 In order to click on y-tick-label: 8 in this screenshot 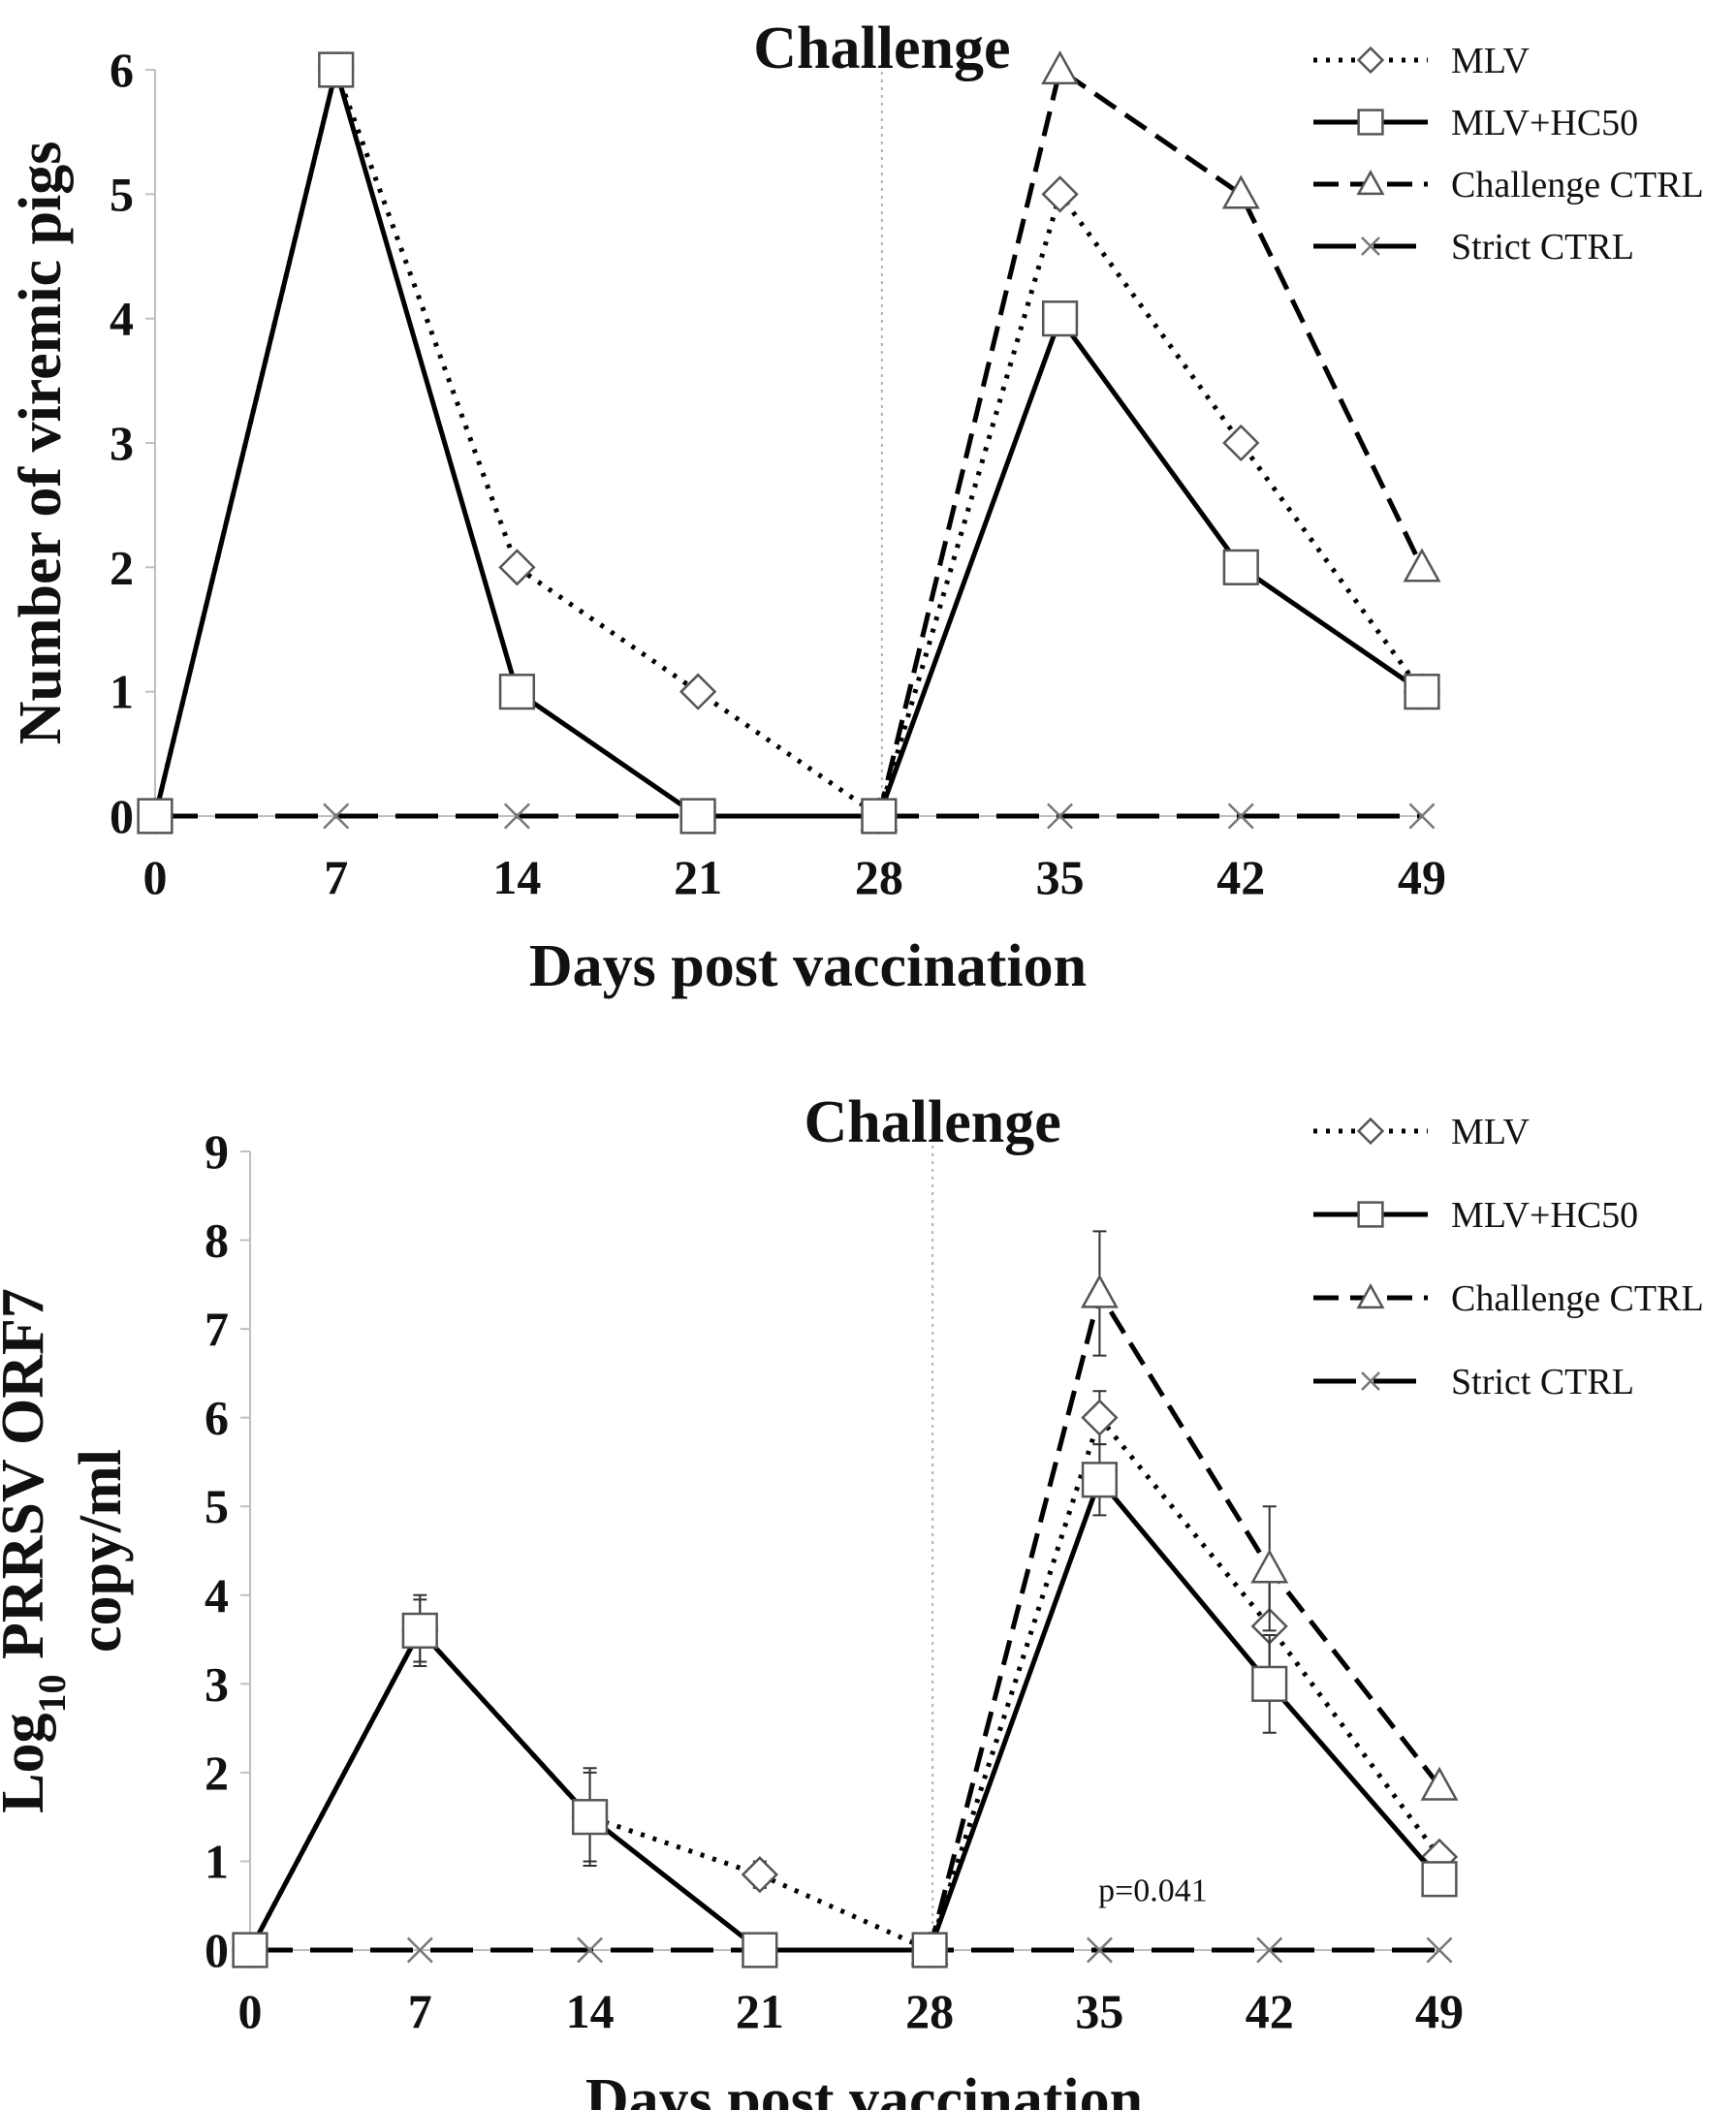, I will do `click(217, 1240)`.